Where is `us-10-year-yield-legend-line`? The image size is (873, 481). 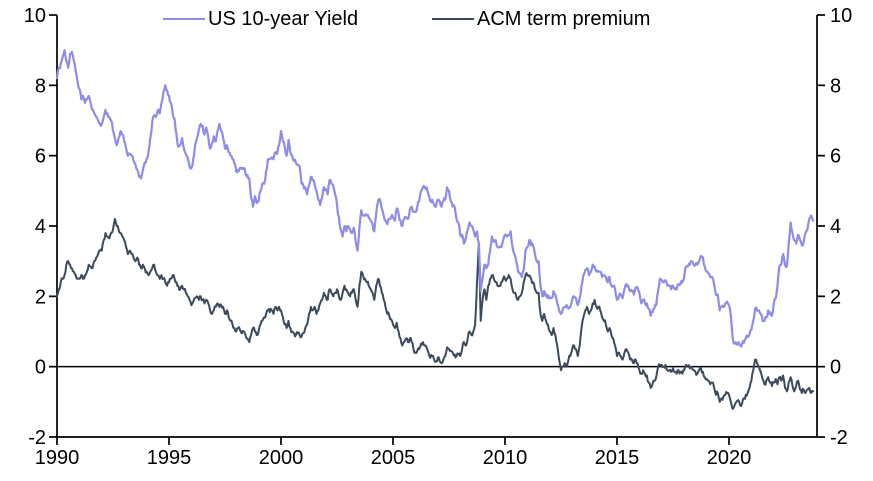
us-10-year-yield-legend-line is located at coordinates (184, 19).